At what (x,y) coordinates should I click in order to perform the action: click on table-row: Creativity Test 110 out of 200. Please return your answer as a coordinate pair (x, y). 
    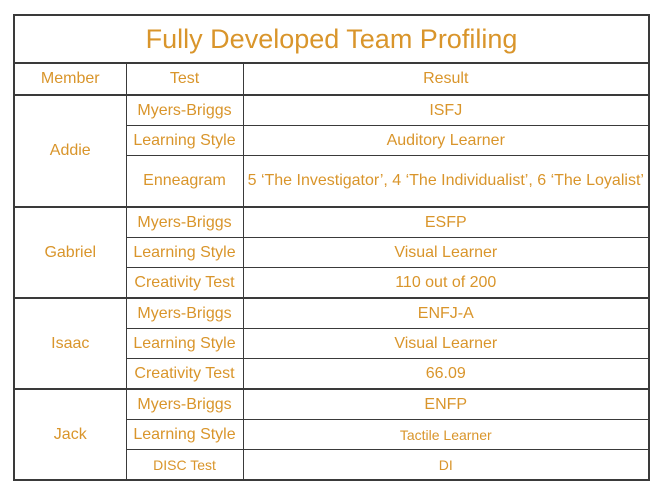
    Looking at the image, I should click on (332, 283).